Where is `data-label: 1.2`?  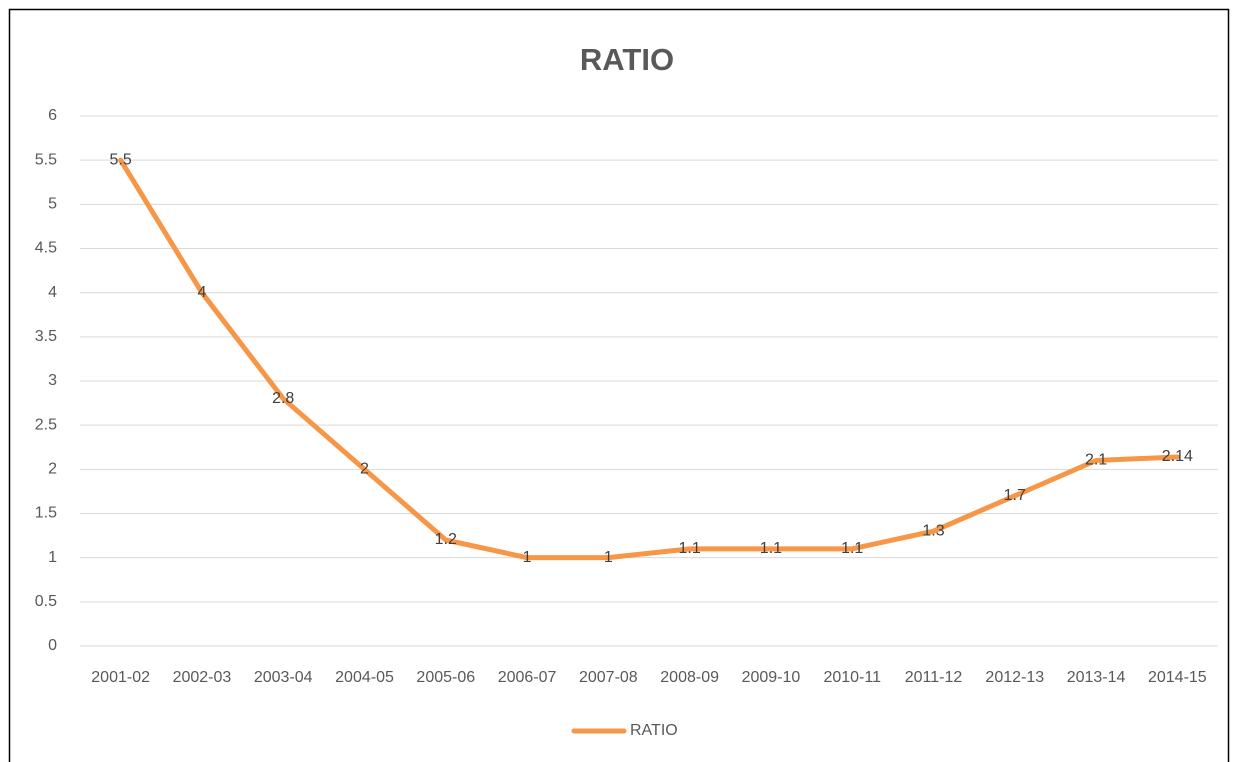 data-label: 1.2 is located at coordinates (446, 539).